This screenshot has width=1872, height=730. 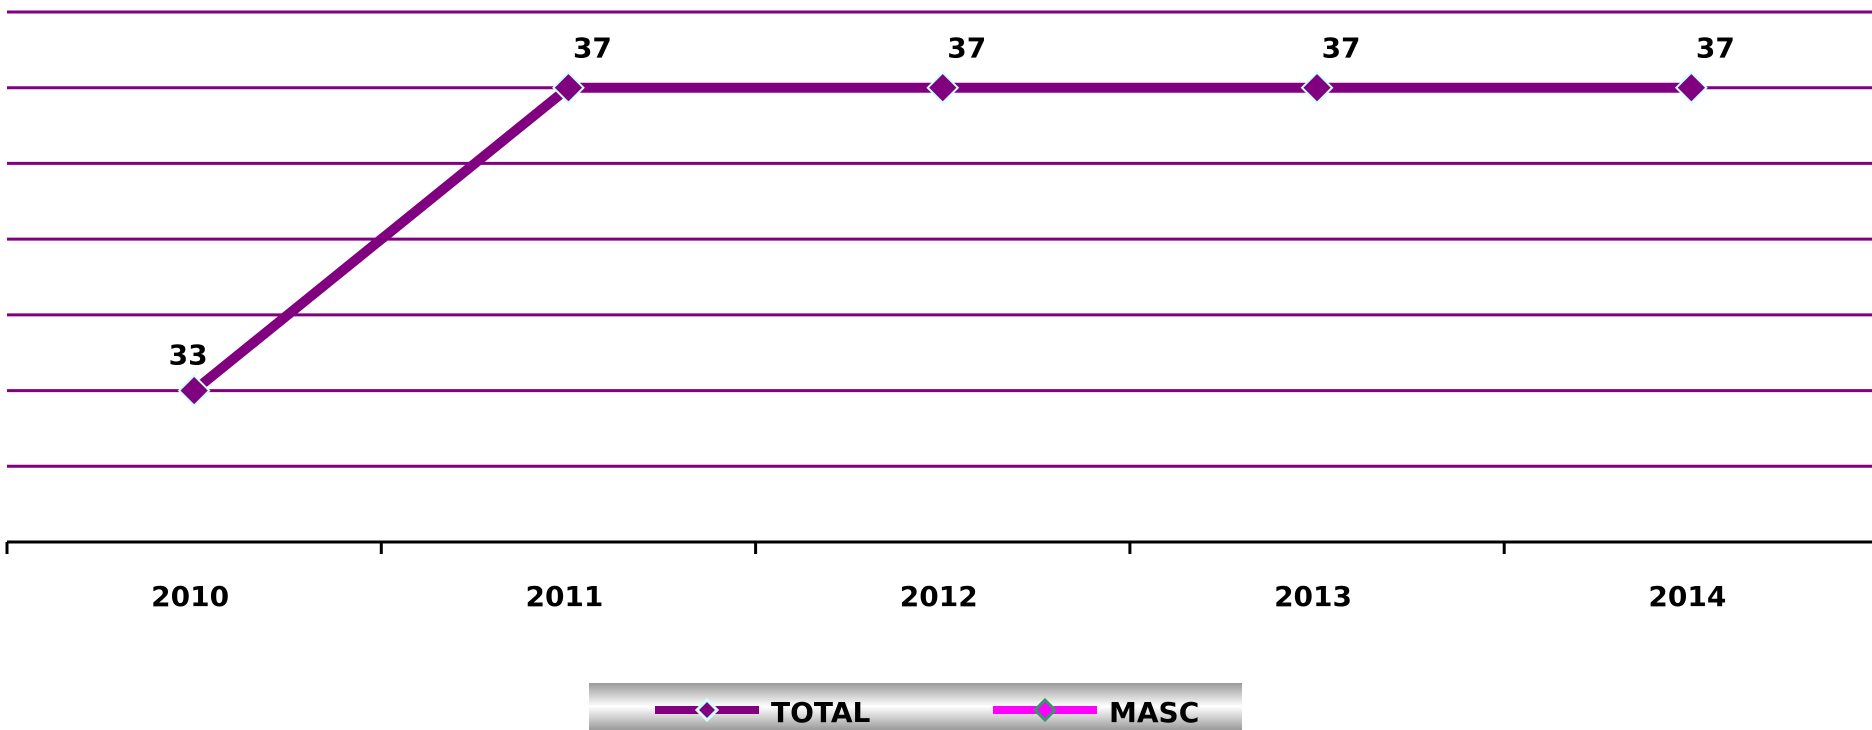 I want to click on legend-label: MASC, so click(x=1154, y=712).